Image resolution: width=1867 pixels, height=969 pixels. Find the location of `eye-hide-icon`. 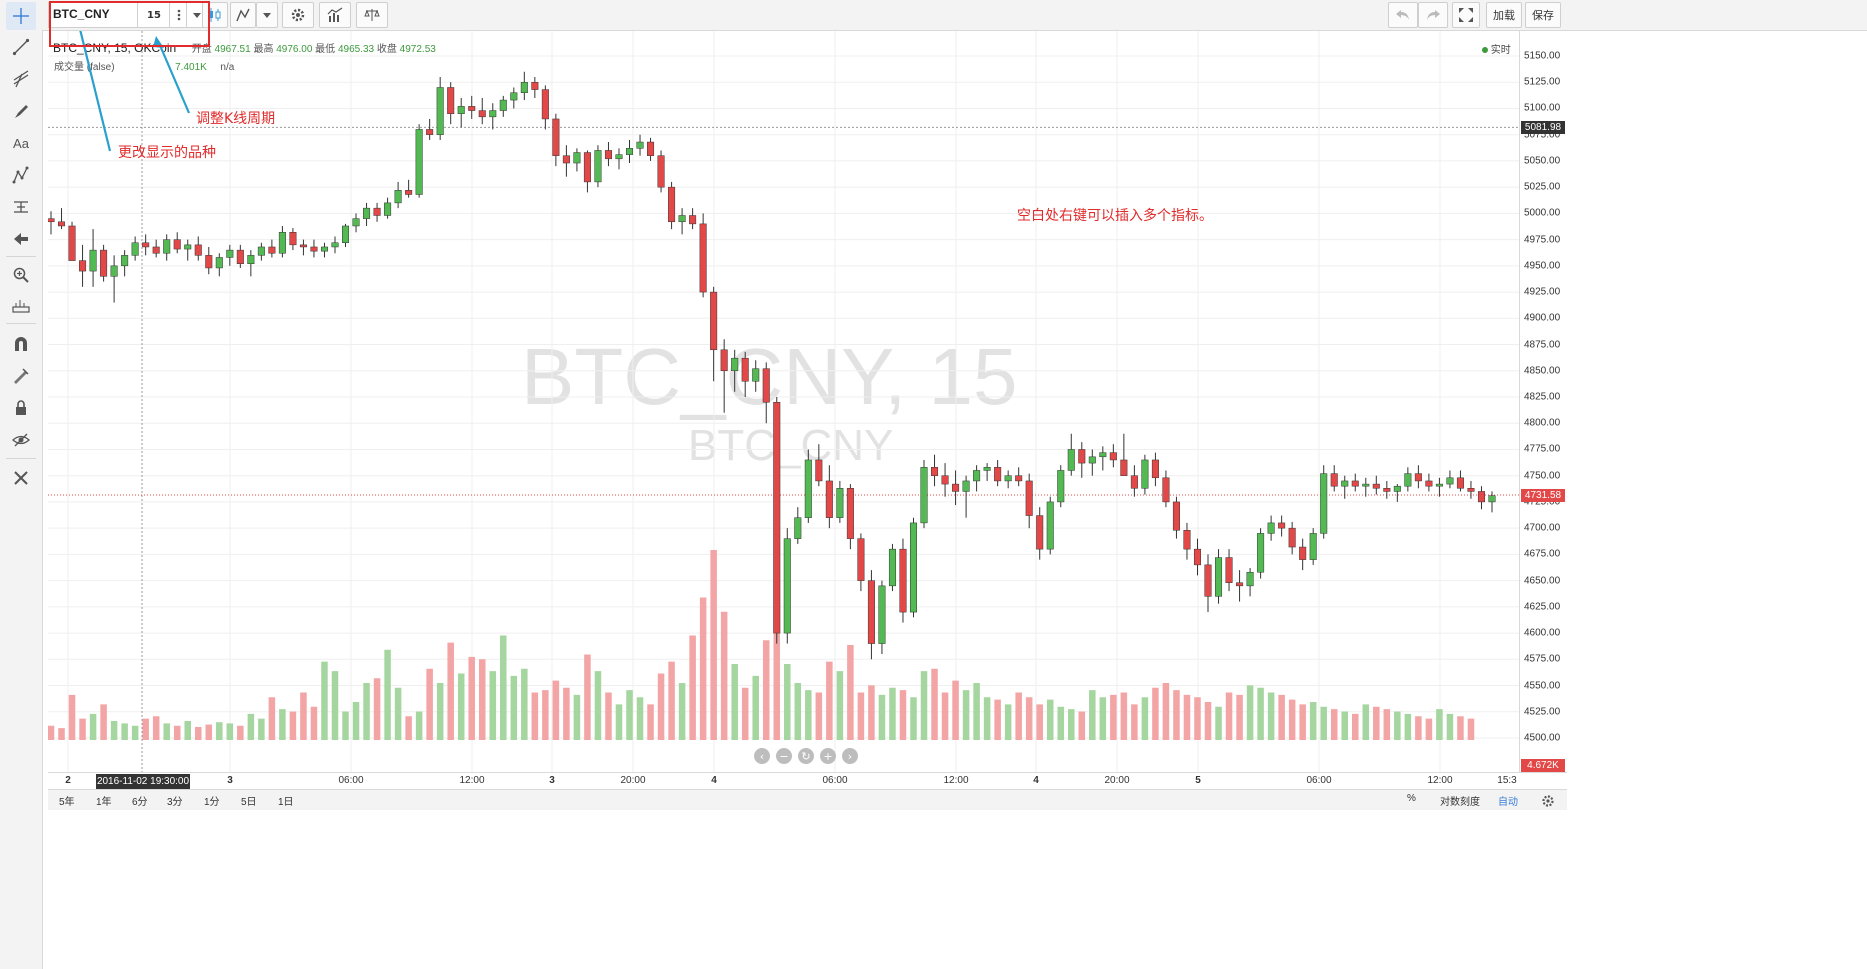

eye-hide-icon is located at coordinates (21, 440).